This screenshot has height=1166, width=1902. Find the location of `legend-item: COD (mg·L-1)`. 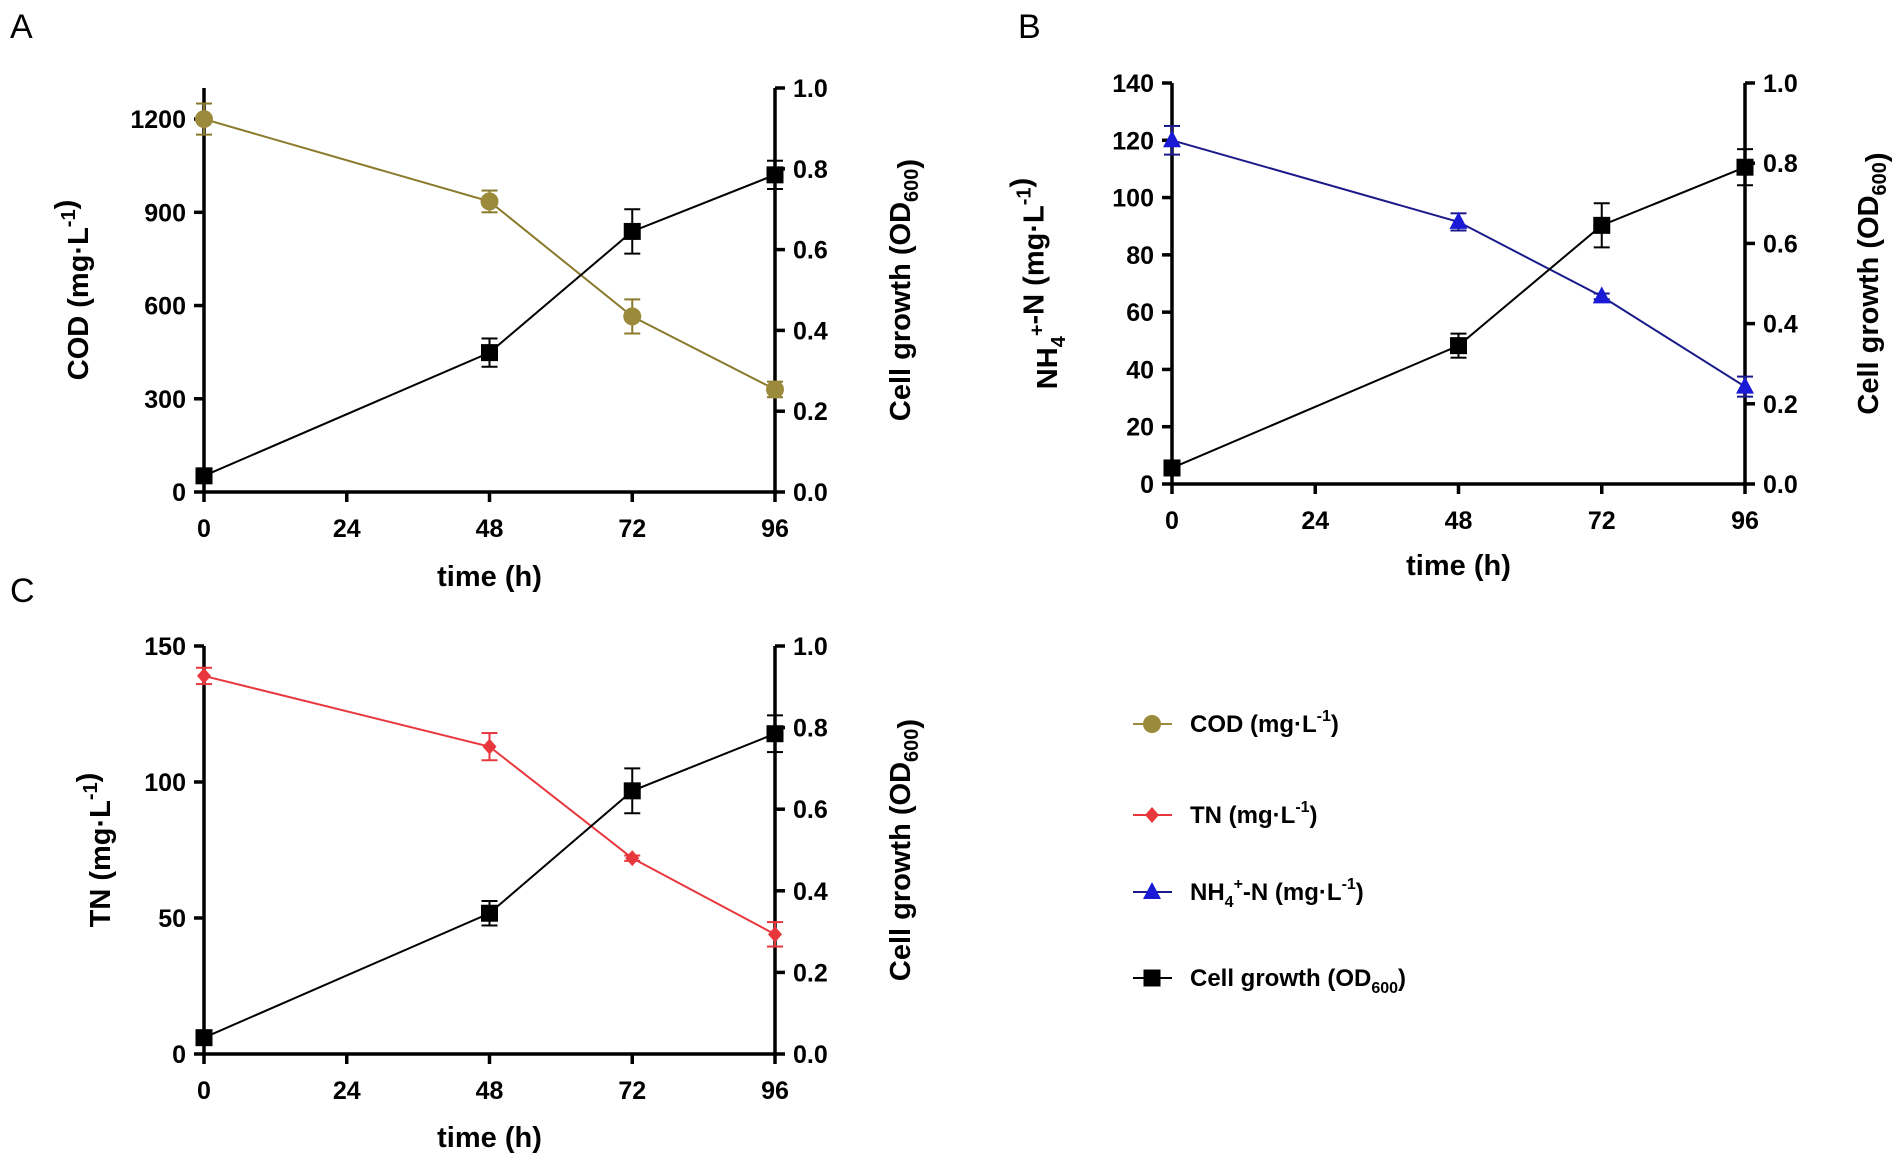

legend-item: COD (mg·L-1) is located at coordinates (1236, 723).